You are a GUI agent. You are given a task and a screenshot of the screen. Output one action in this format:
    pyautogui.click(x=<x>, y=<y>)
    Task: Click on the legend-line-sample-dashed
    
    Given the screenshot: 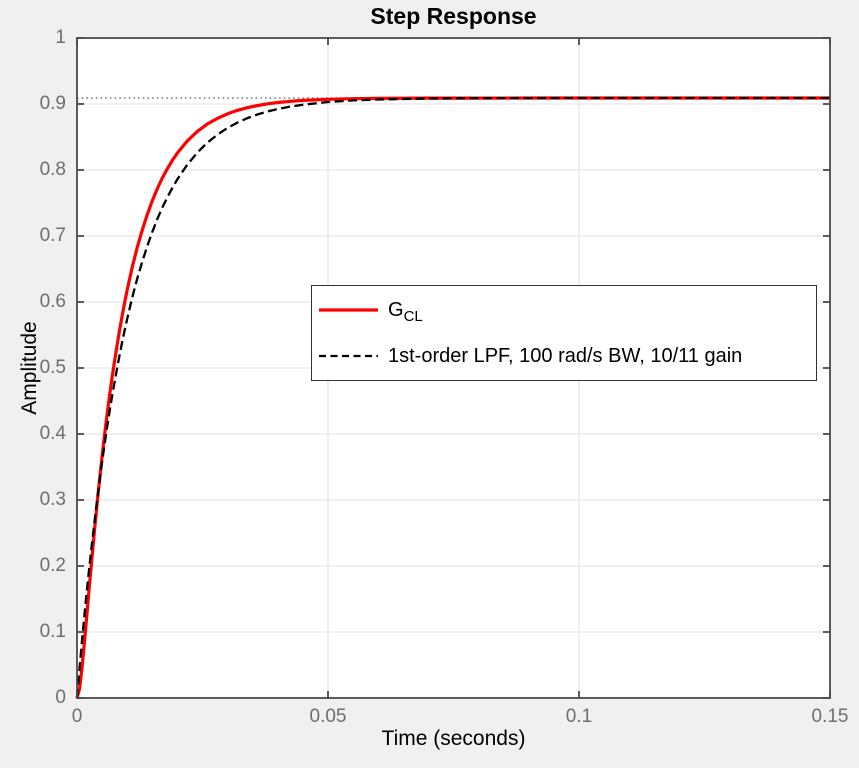 What is the action you would take?
    pyautogui.click(x=348, y=356)
    